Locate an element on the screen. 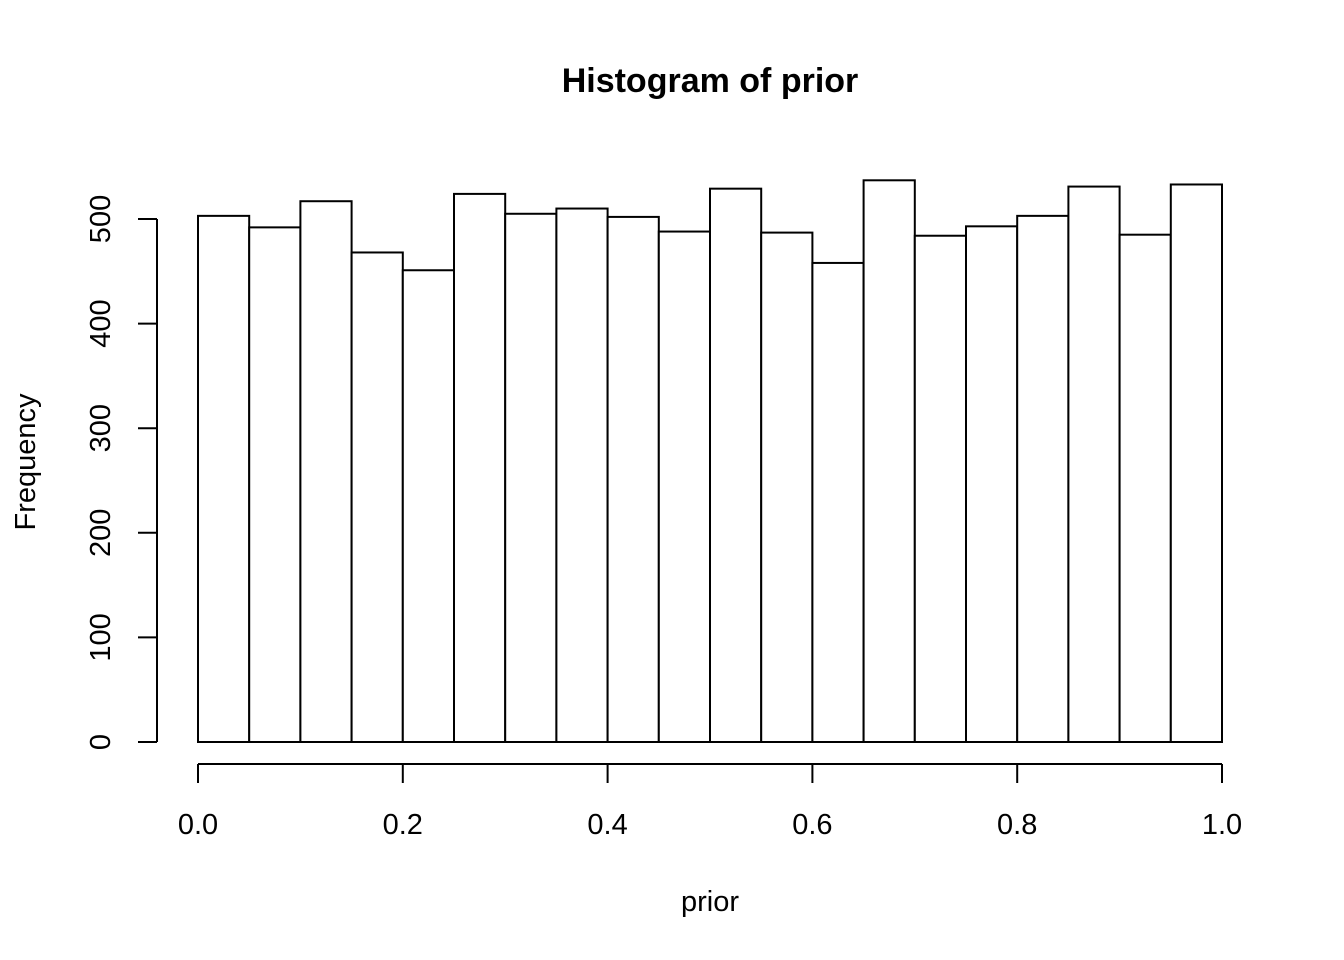 Image resolution: width=1344 pixels, height=960 pixels. y-axis-label: Frequency is located at coordinates (26, 462).